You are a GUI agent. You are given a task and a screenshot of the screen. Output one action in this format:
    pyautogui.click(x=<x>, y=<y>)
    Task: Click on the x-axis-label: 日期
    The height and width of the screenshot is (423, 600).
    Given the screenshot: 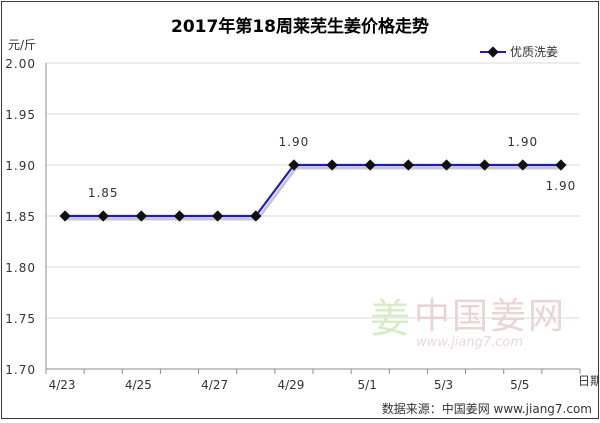 What is the action you would take?
    pyautogui.click(x=588, y=381)
    